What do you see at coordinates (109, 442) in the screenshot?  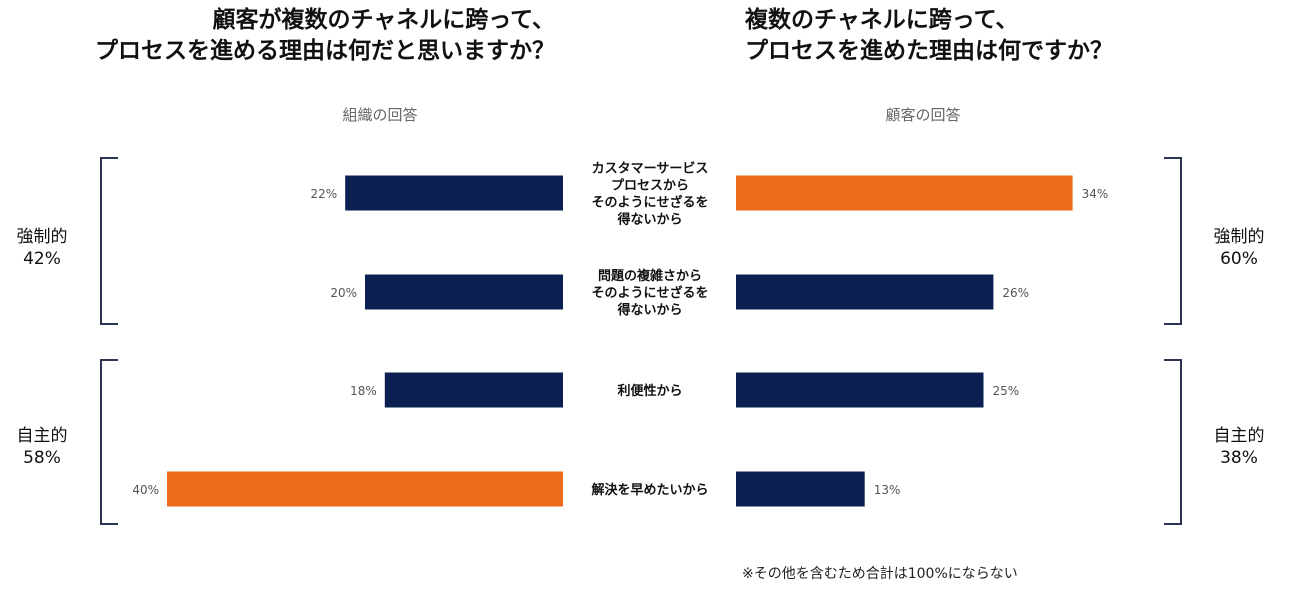 I see `bracket-left-voluntary` at bounding box center [109, 442].